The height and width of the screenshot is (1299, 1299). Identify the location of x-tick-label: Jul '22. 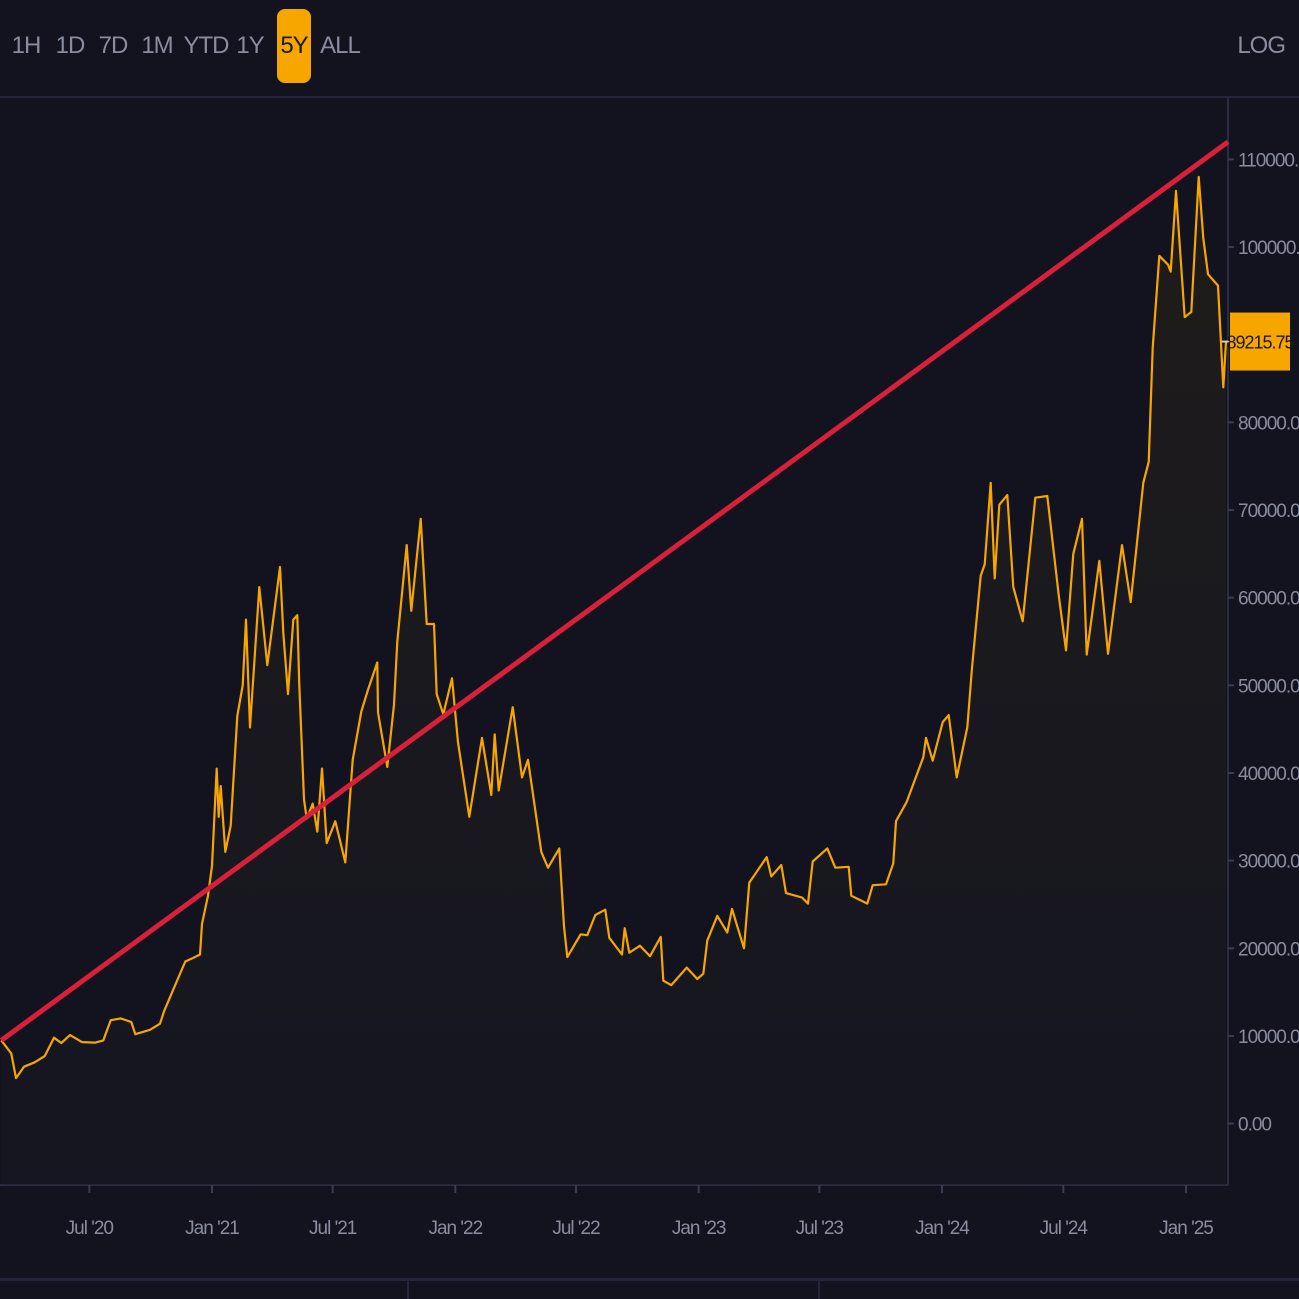
(576, 1228).